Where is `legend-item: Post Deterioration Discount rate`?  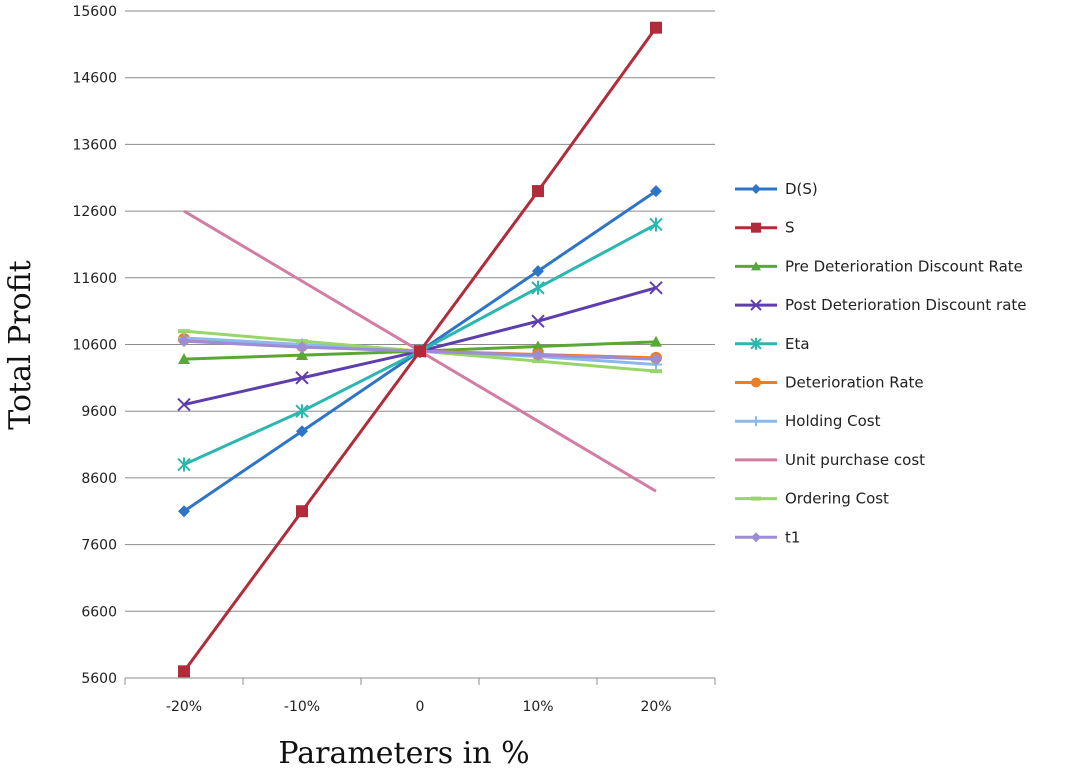
legend-item: Post Deterioration Discount rate is located at coordinates (881, 305).